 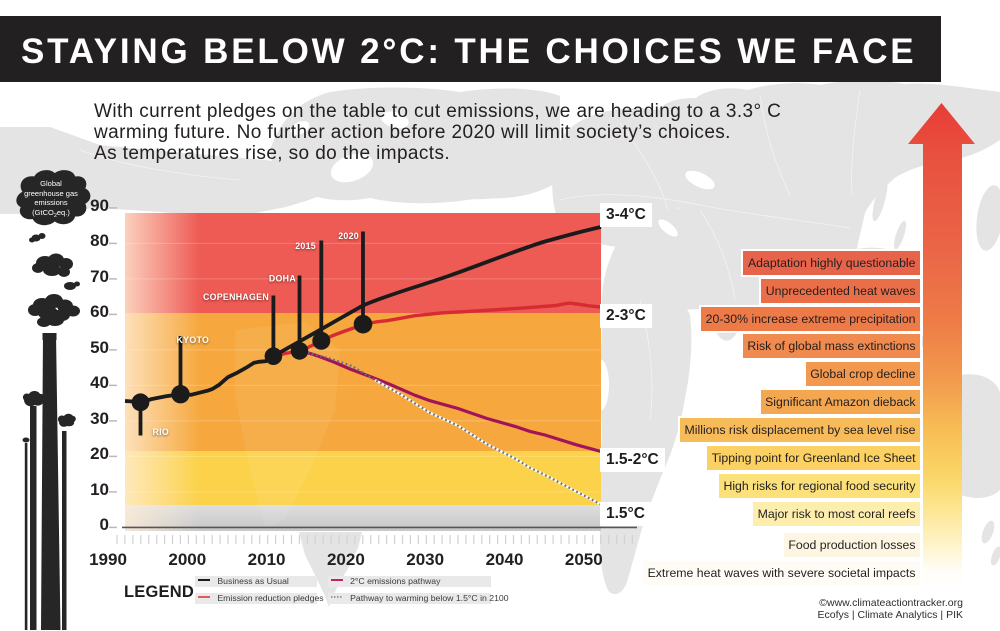 What do you see at coordinates (236, 297) in the screenshot?
I see `svg-text: COPENHAGEN` at bounding box center [236, 297].